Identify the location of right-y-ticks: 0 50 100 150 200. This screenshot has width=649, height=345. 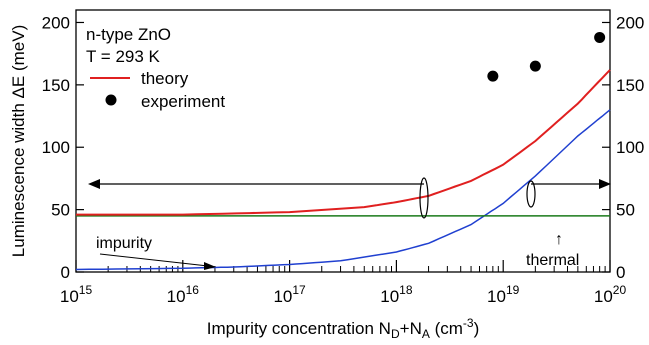
(623, 147).